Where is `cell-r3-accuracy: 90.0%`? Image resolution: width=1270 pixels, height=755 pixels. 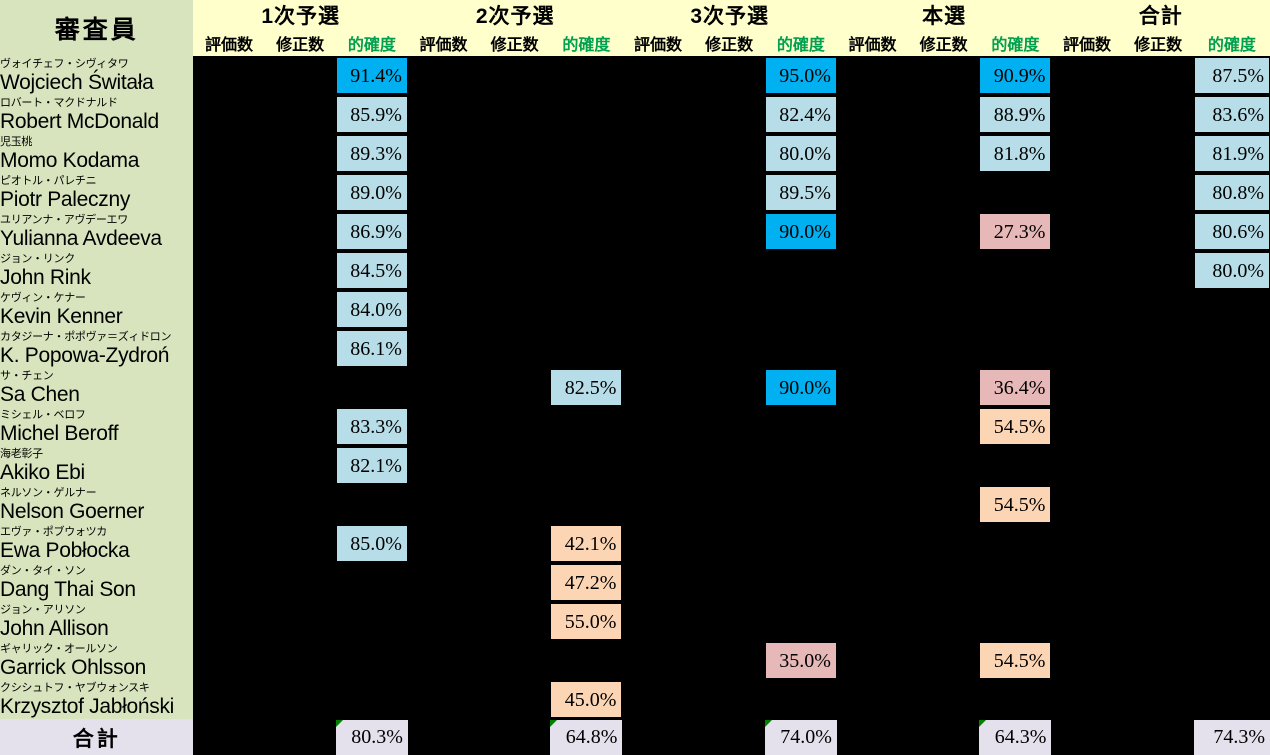
cell-r3-accuracy: 90.0% is located at coordinates (800, 387).